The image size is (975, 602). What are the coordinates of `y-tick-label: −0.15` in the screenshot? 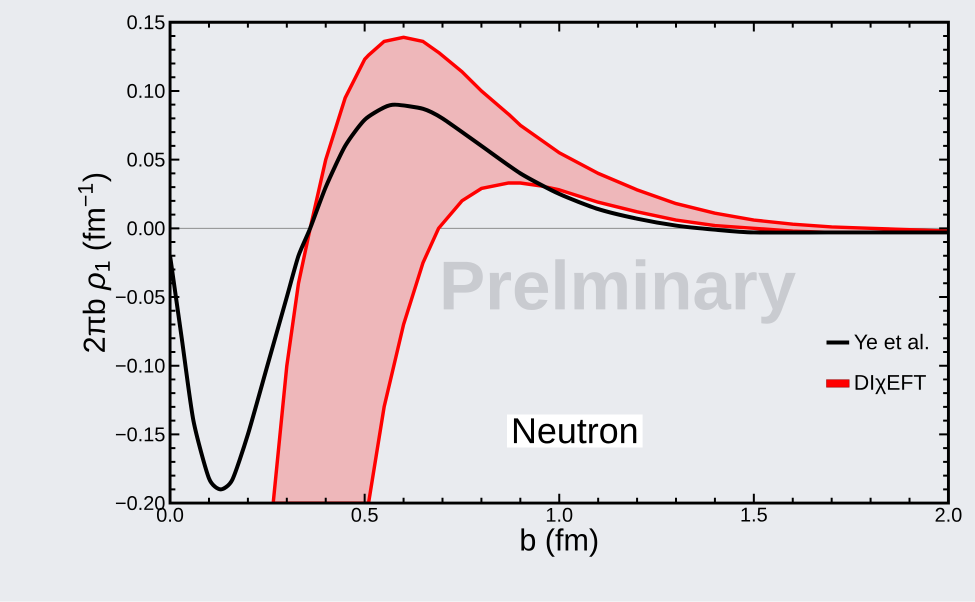 It's located at (140, 434).